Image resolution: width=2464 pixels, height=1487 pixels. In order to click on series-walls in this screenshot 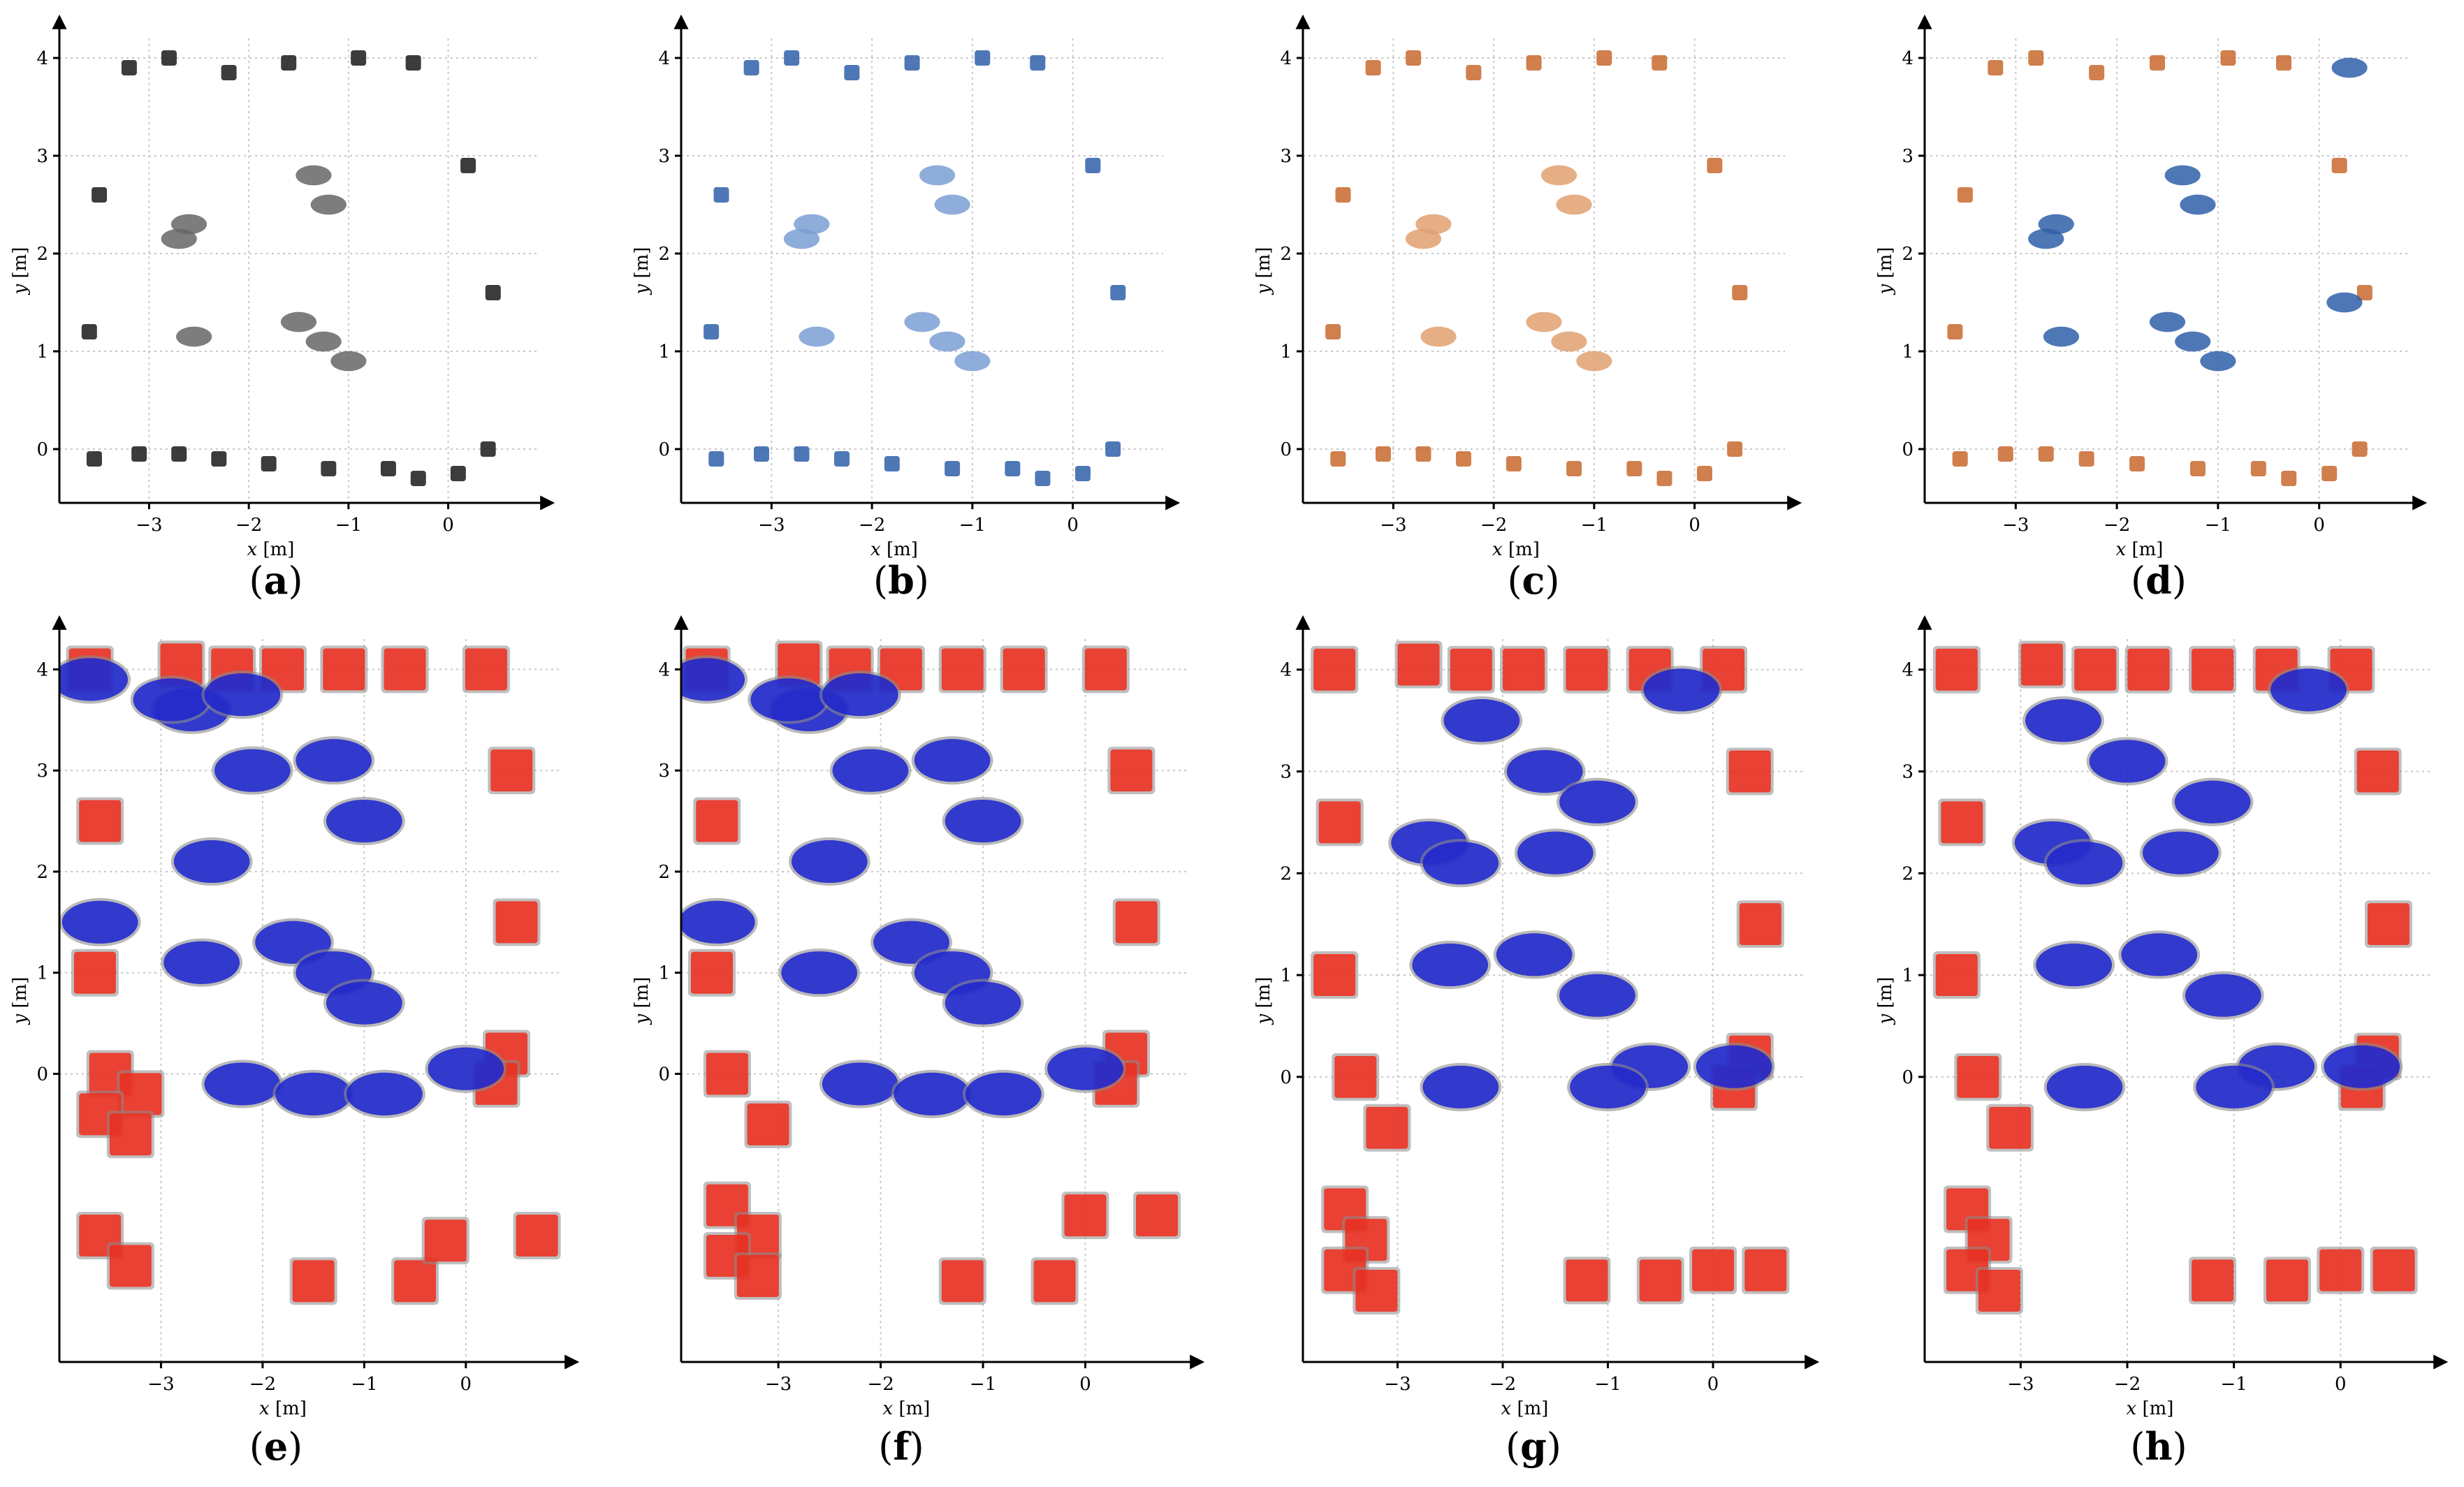, I will do `click(915, 268)`.